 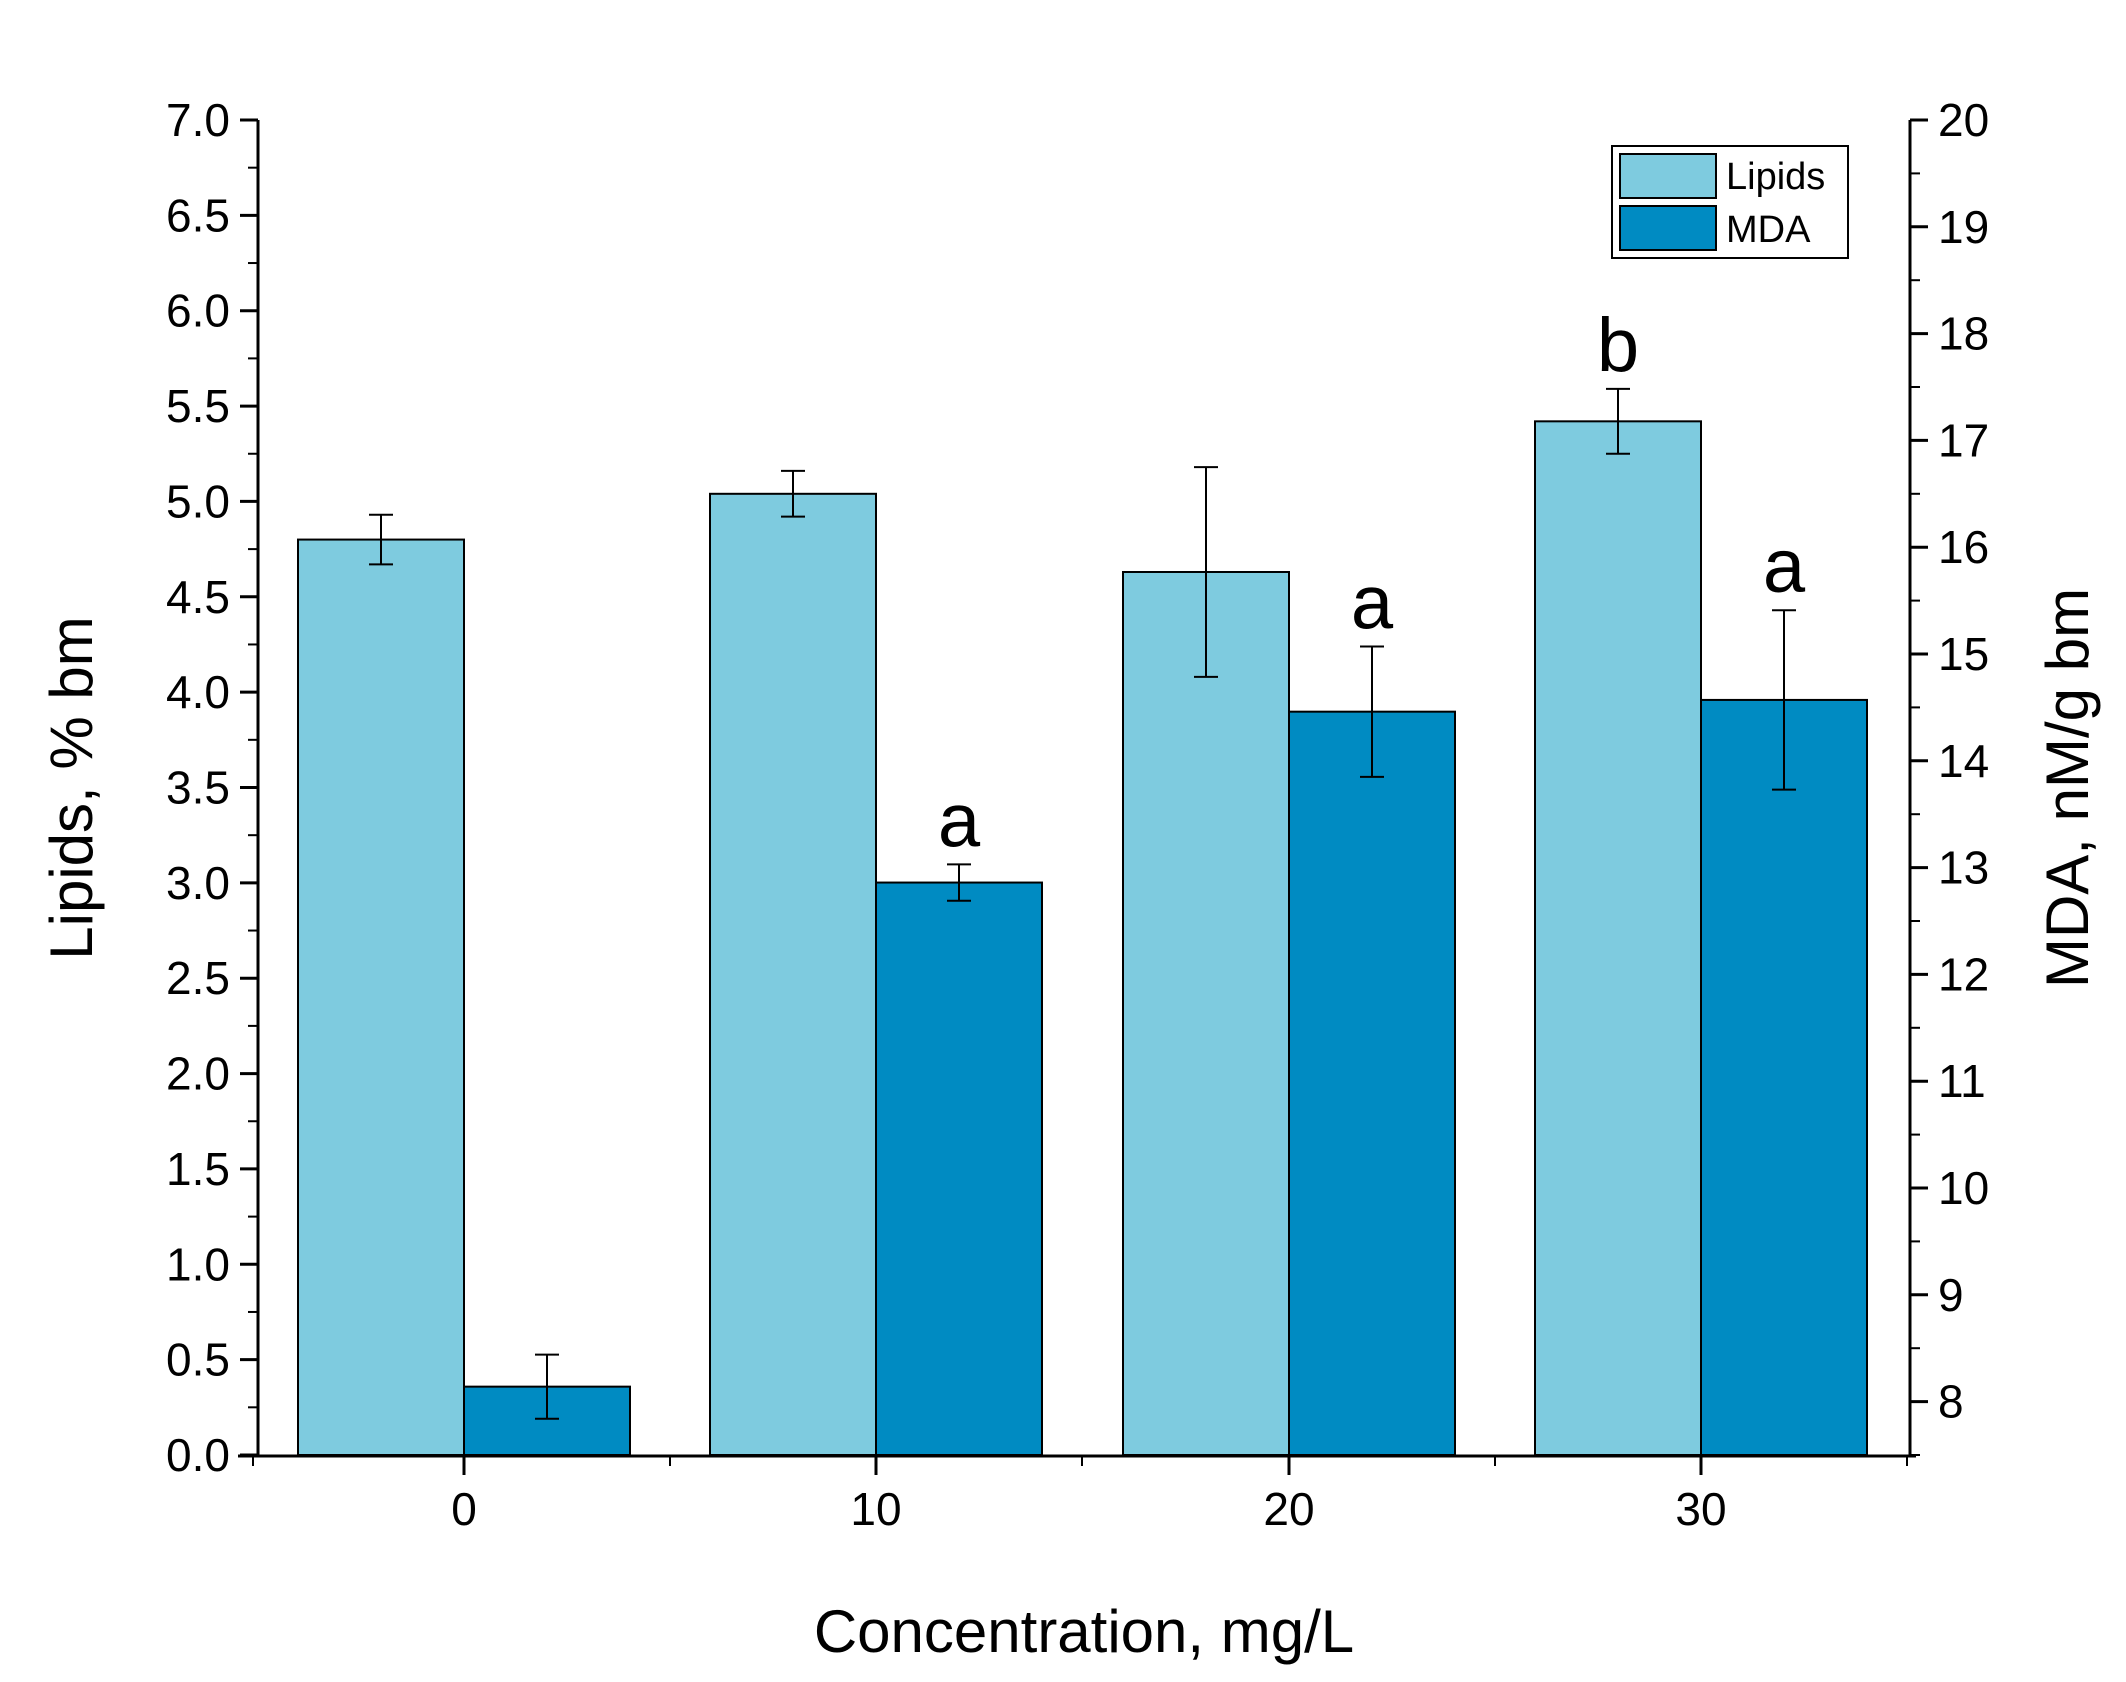 I want to click on legend-swatch-lipids, so click(x=1668, y=176).